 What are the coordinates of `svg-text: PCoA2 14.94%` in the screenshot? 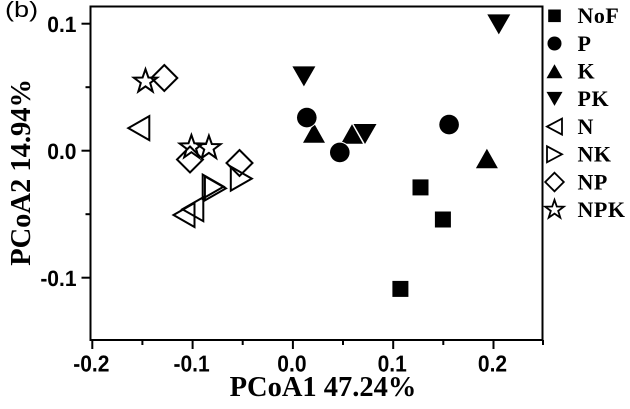 It's located at (21, 172).